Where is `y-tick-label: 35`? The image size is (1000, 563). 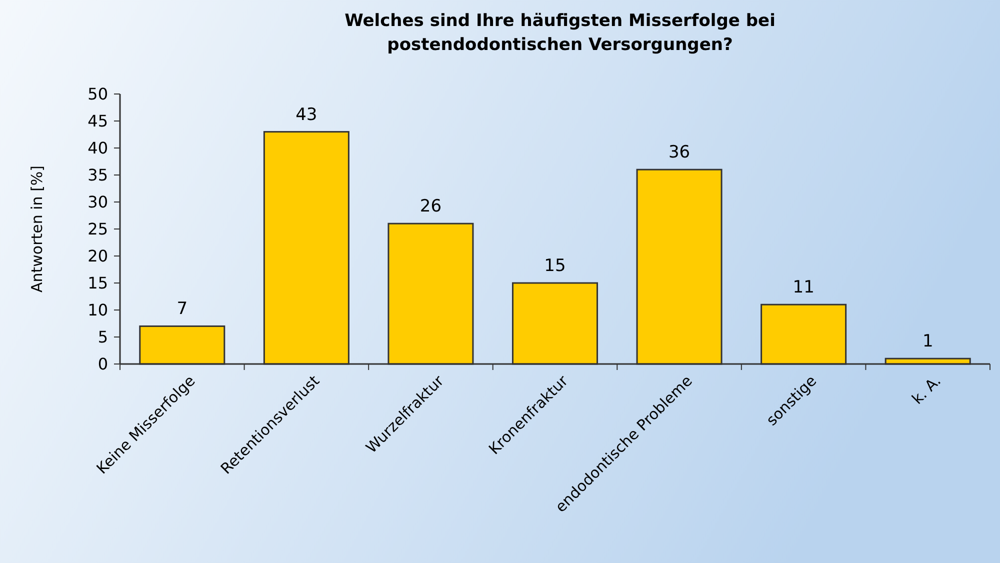 y-tick-label: 35 is located at coordinates (98, 175).